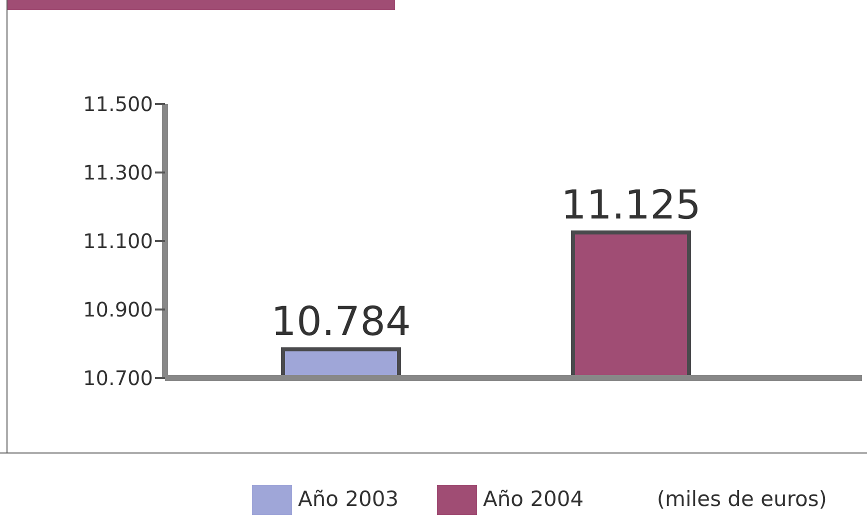  Describe the element at coordinates (341, 322) in the screenshot. I see `data-label: 10.784` at that location.